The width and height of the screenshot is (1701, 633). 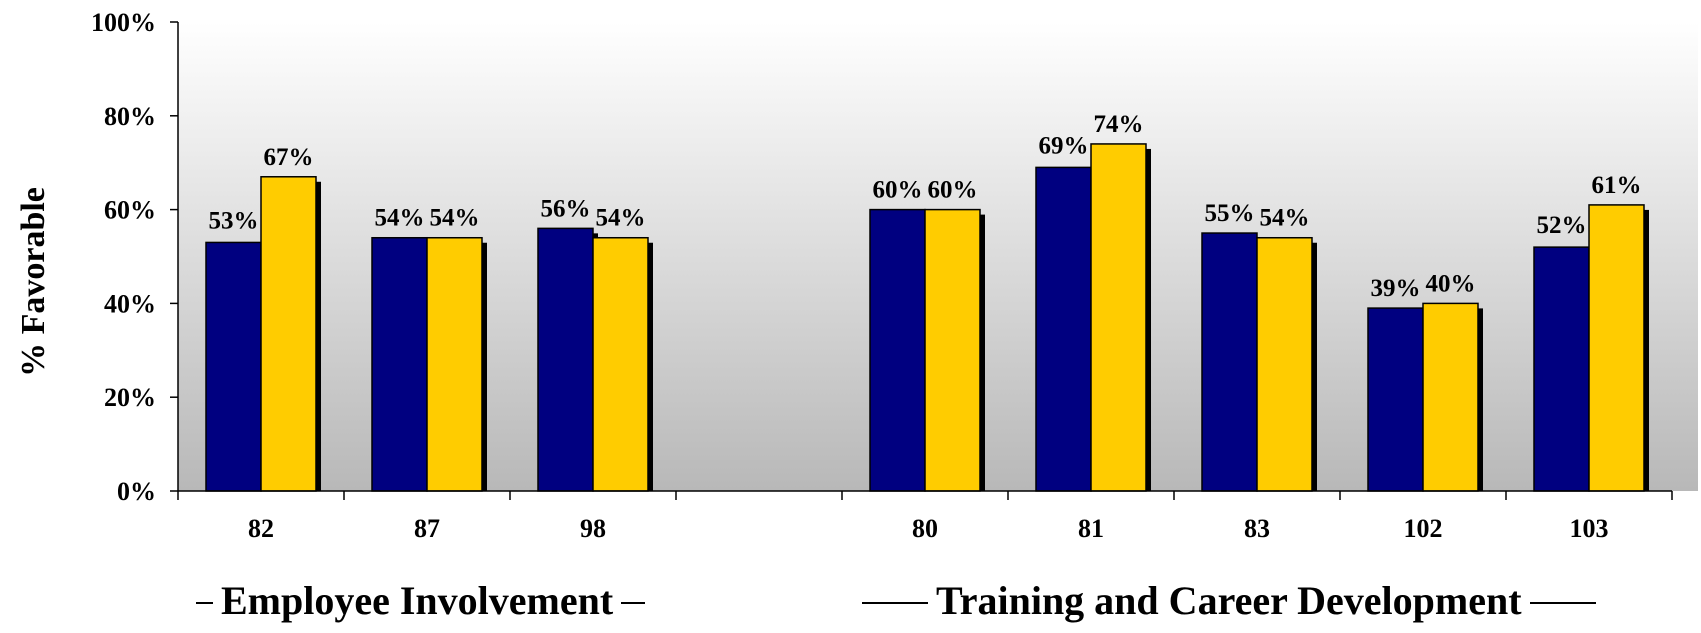 I want to click on x-tick-label: 80, so click(x=925, y=528).